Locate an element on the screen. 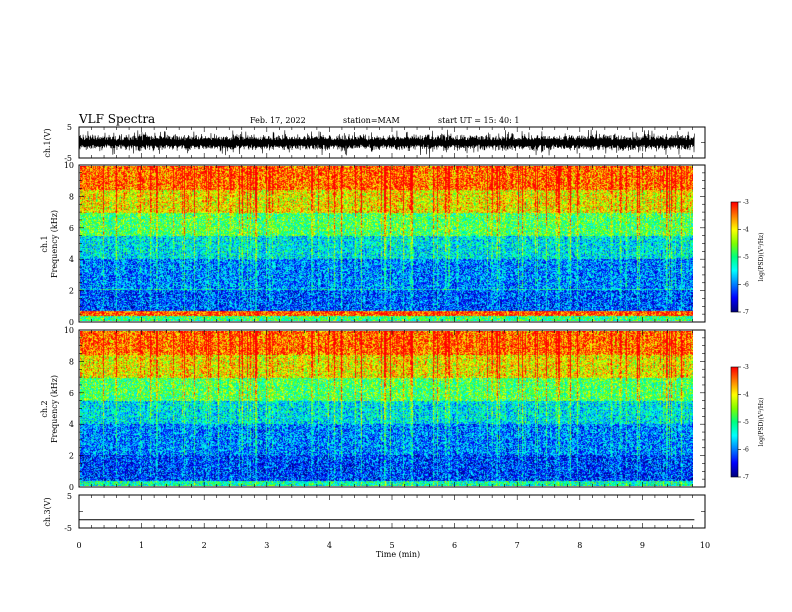 The height and width of the screenshot is (612, 792). station-label: station=MAM is located at coordinates (371, 120).